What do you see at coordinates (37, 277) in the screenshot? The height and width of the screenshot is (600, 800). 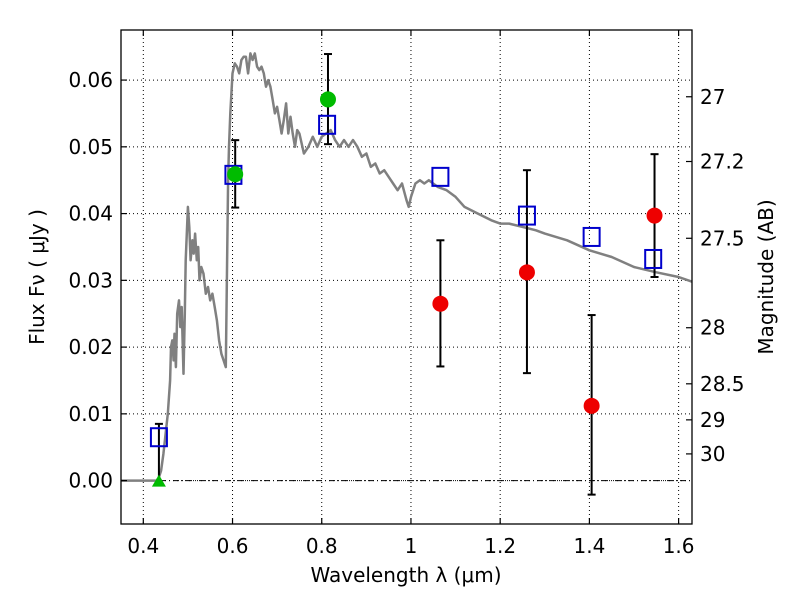 I see `y-axis-title: Flux Fν ( μJy )` at bounding box center [37, 277].